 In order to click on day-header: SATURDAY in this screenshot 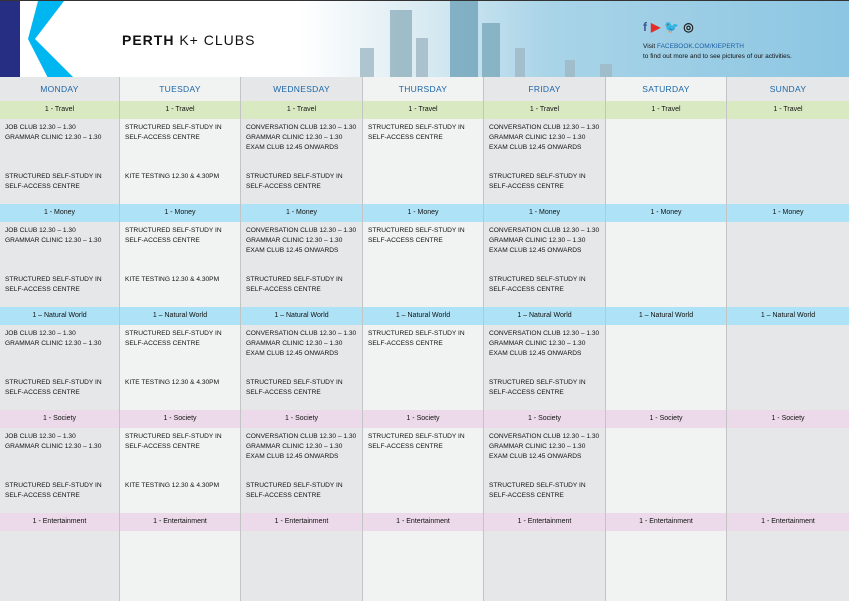, I will do `click(666, 89)`.